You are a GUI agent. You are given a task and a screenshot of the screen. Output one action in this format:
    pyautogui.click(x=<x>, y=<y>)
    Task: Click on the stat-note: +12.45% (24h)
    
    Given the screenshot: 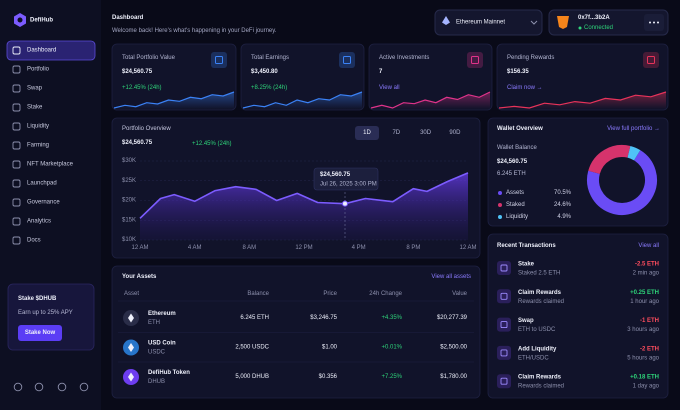 What is the action you would take?
    pyautogui.click(x=142, y=88)
    